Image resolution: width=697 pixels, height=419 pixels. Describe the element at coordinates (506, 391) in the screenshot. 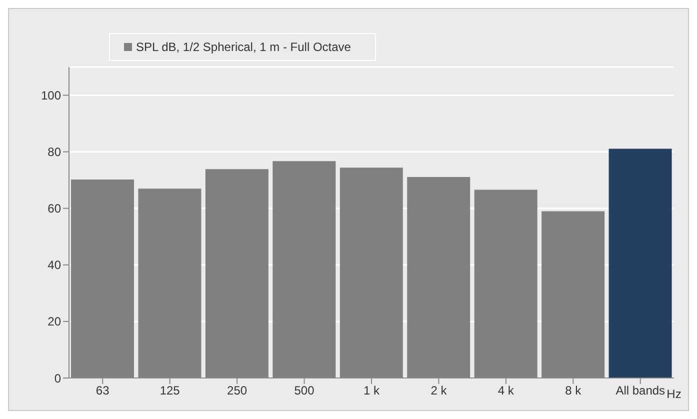

I see `x-tick-label: 4 k` at that location.